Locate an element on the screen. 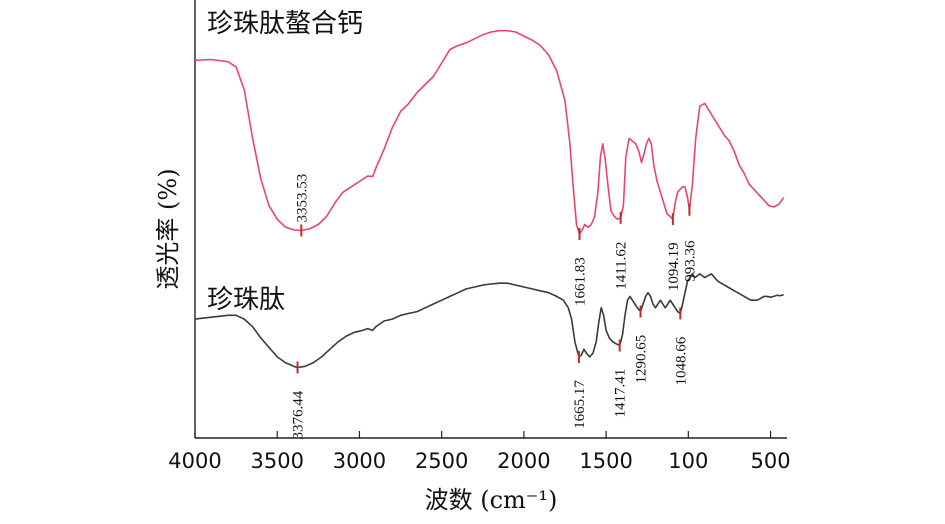  x-tick-label: 3000 is located at coordinates (359, 461).